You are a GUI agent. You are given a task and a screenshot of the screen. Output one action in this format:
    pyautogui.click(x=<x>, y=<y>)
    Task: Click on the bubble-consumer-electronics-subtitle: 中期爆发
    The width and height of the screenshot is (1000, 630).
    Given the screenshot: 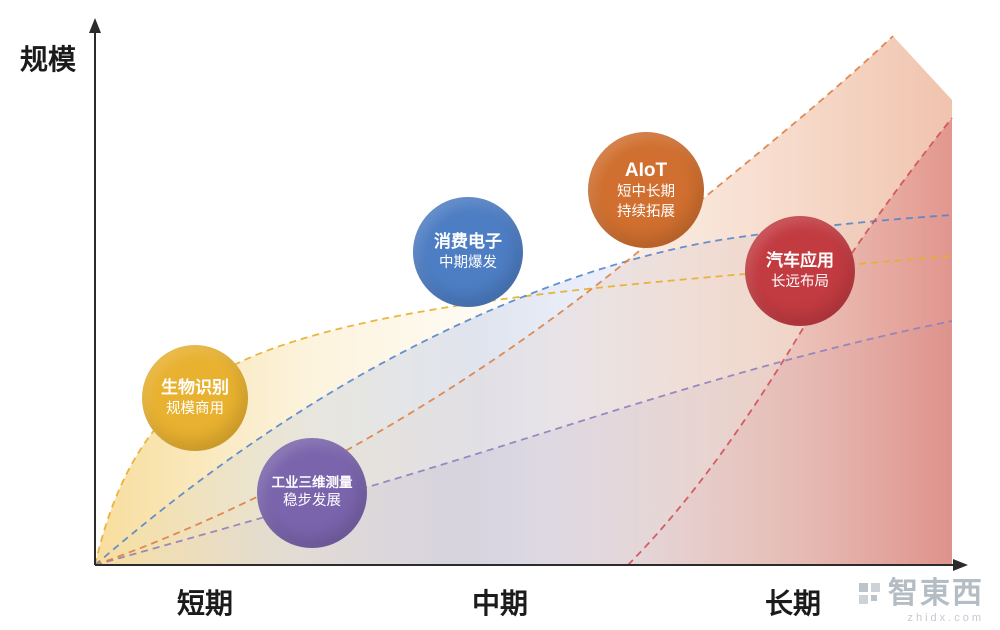 What is the action you would take?
    pyautogui.click(x=468, y=262)
    